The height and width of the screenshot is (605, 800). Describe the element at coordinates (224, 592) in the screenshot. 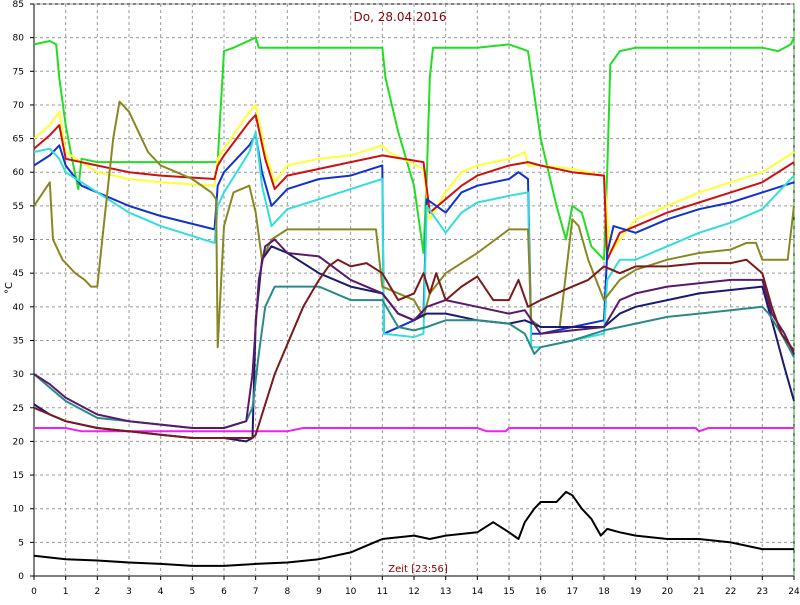

I see `x-tick-label: 6` at that location.